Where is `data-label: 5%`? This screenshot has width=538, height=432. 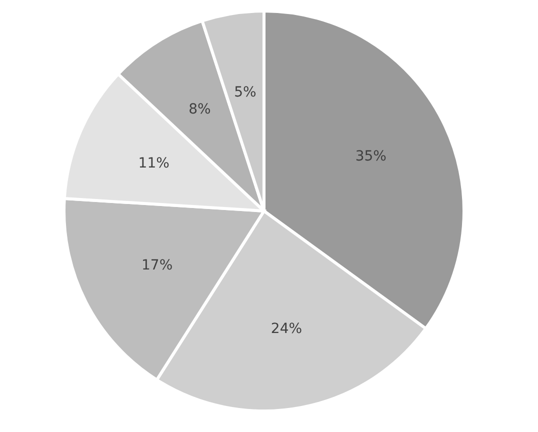
data-label: 5% is located at coordinates (245, 92).